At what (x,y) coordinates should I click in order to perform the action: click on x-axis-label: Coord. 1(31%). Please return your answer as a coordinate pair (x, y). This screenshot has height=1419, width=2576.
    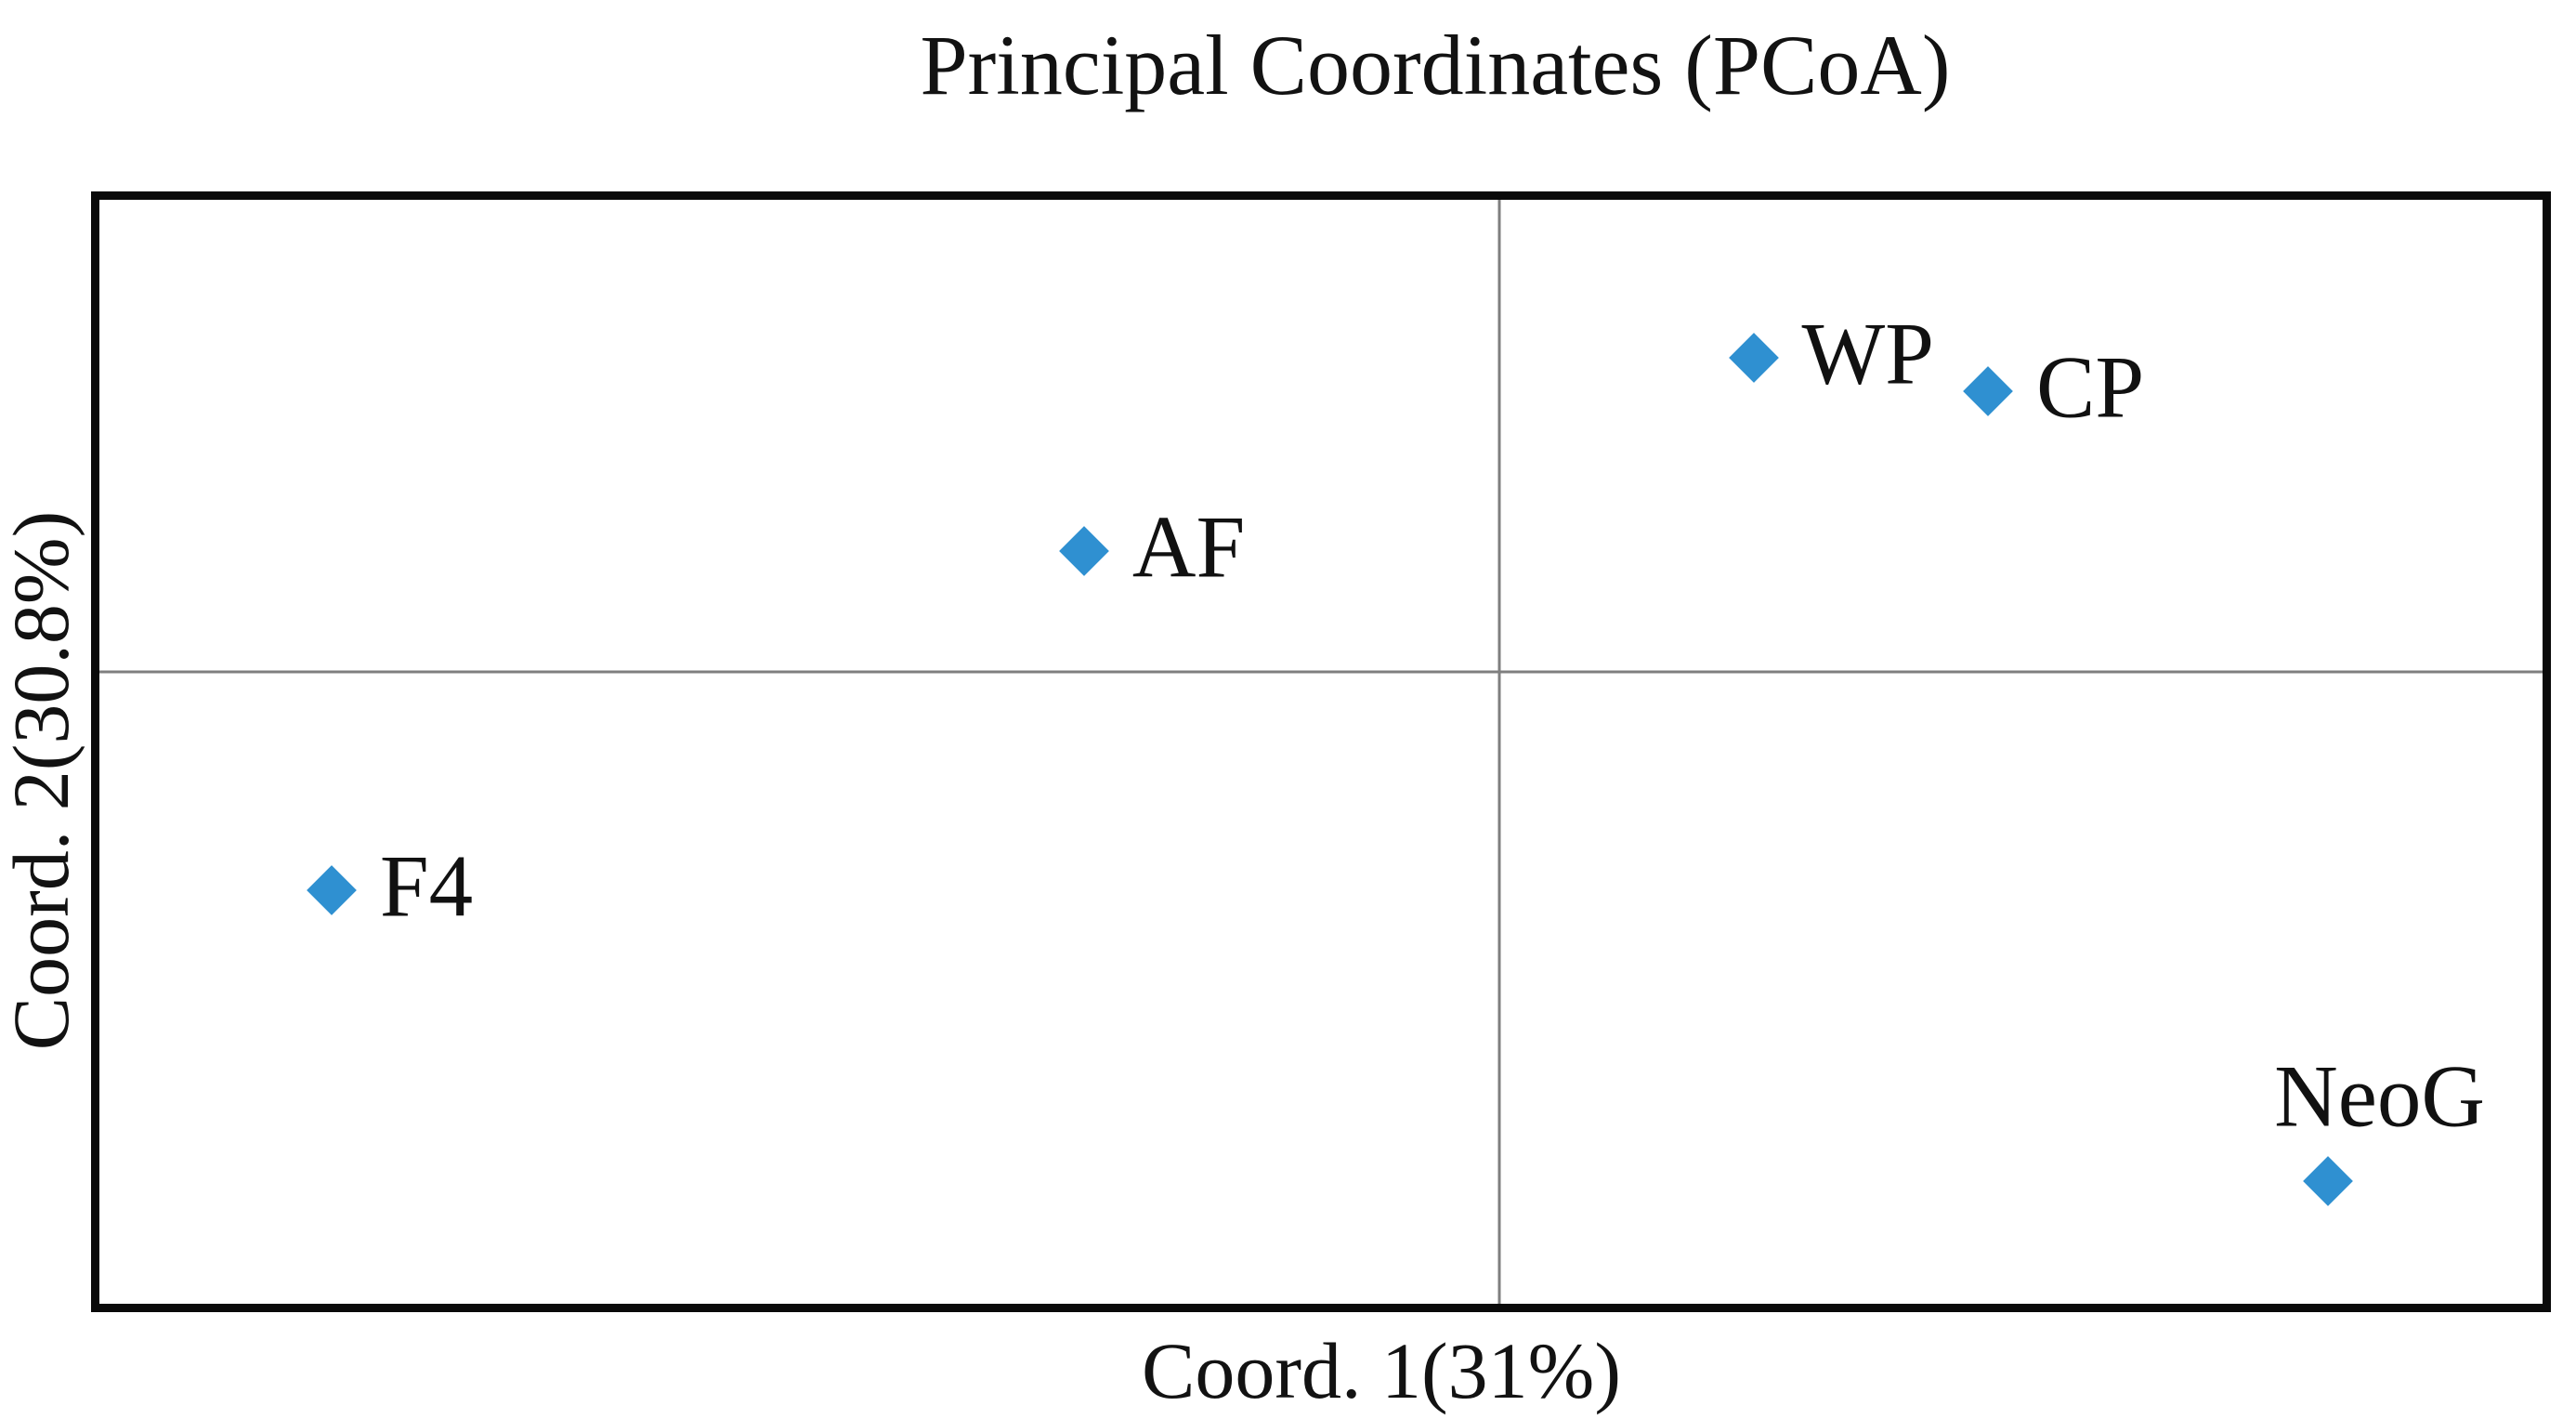
    Looking at the image, I should click on (1381, 1370).